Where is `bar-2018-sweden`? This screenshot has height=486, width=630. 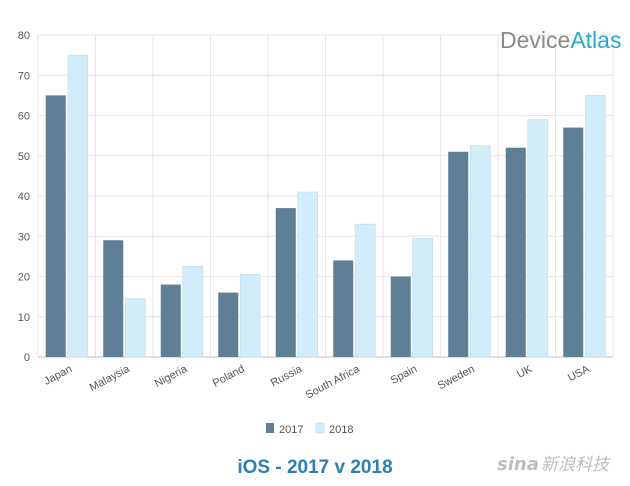 bar-2018-sweden is located at coordinates (480, 251).